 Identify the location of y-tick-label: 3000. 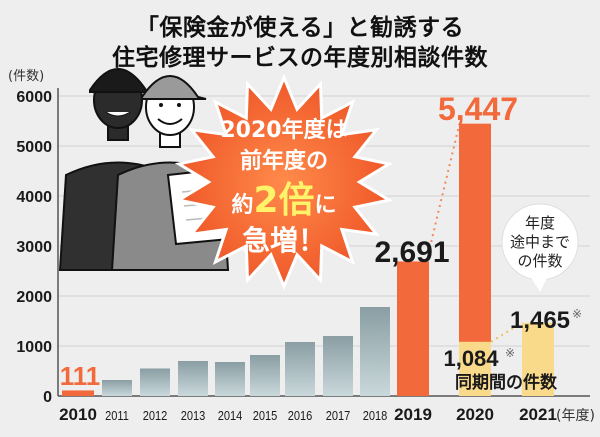
(34, 247).